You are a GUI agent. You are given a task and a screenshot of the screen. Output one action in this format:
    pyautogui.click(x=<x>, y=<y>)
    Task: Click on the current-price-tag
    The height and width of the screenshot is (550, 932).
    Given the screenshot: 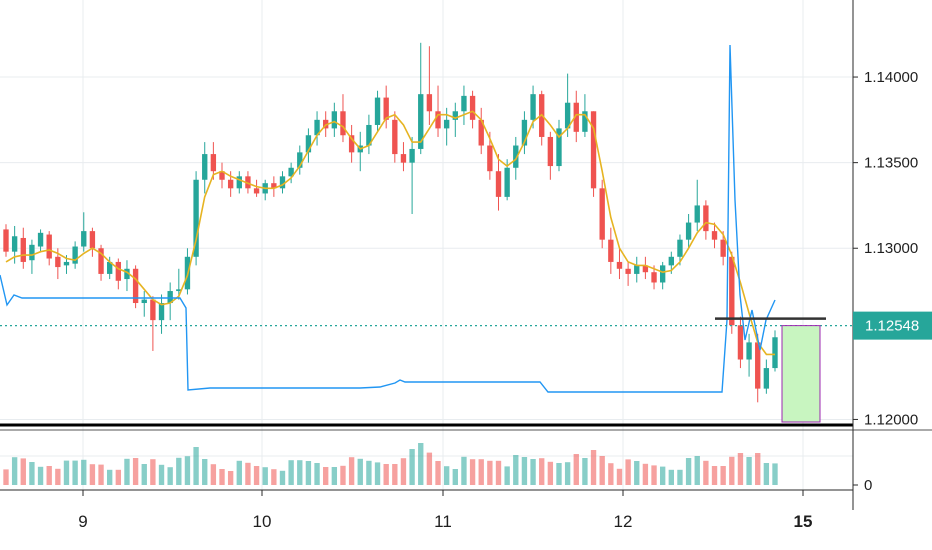 What is the action you would take?
    pyautogui.click(x=892, y=325)
    